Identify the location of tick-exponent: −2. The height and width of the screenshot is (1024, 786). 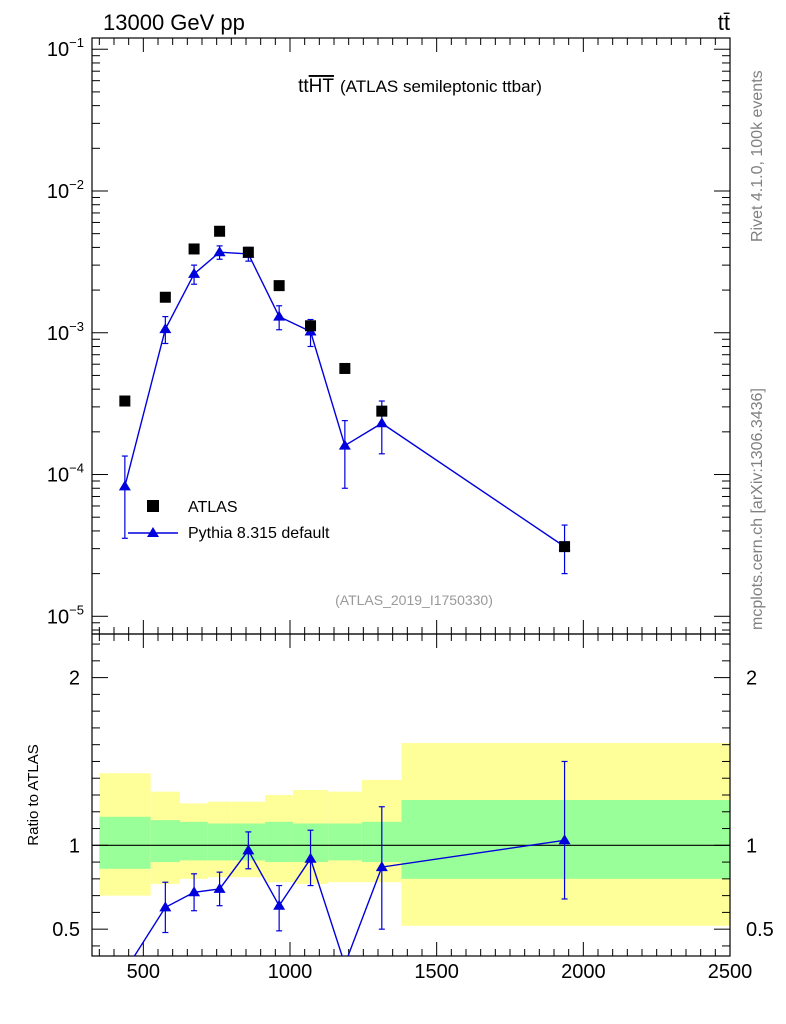
(76, 184).